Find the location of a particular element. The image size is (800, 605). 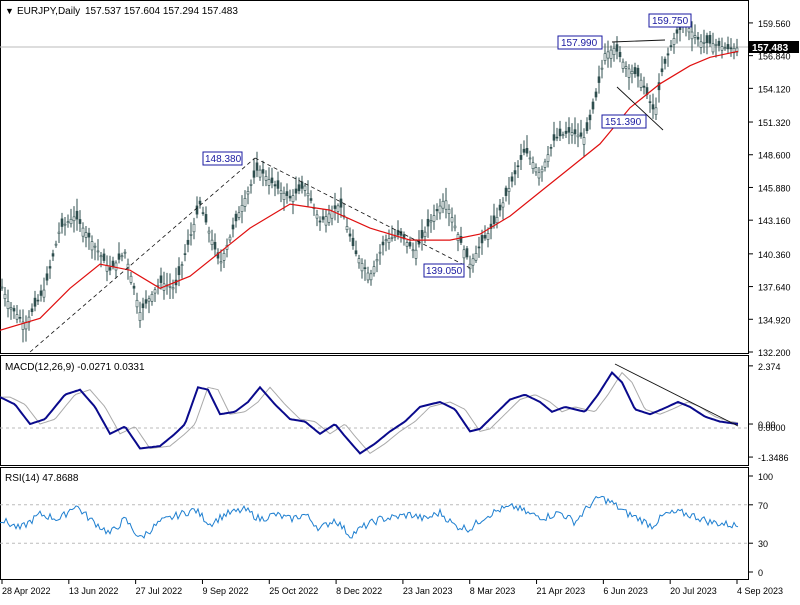

x-tick-label: 4 Sep 2023 is located at coordinates (760, 591).